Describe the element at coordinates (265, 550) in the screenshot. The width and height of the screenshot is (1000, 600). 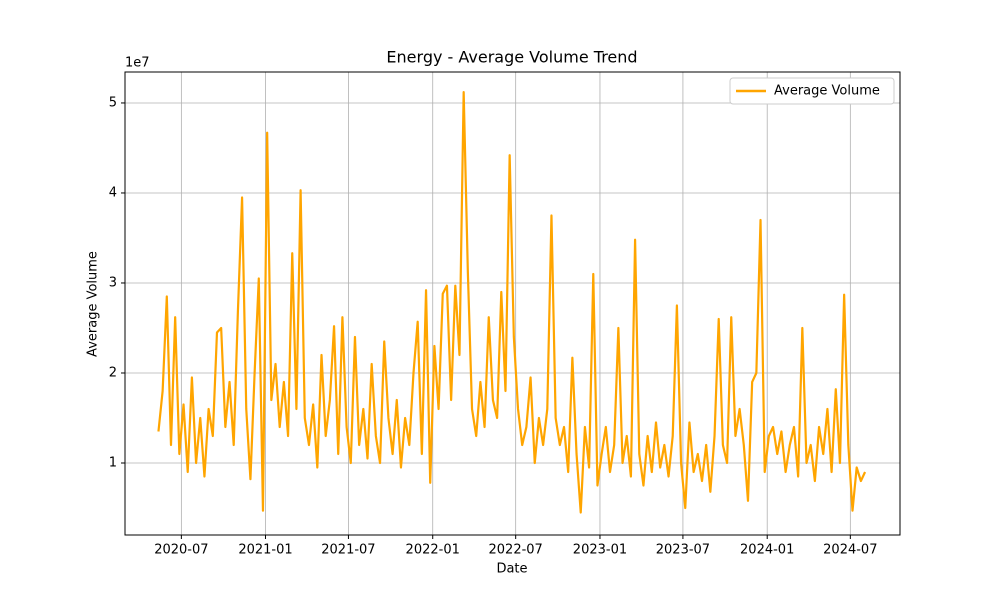
I see `x-tick-label: 2021-01` at that location.